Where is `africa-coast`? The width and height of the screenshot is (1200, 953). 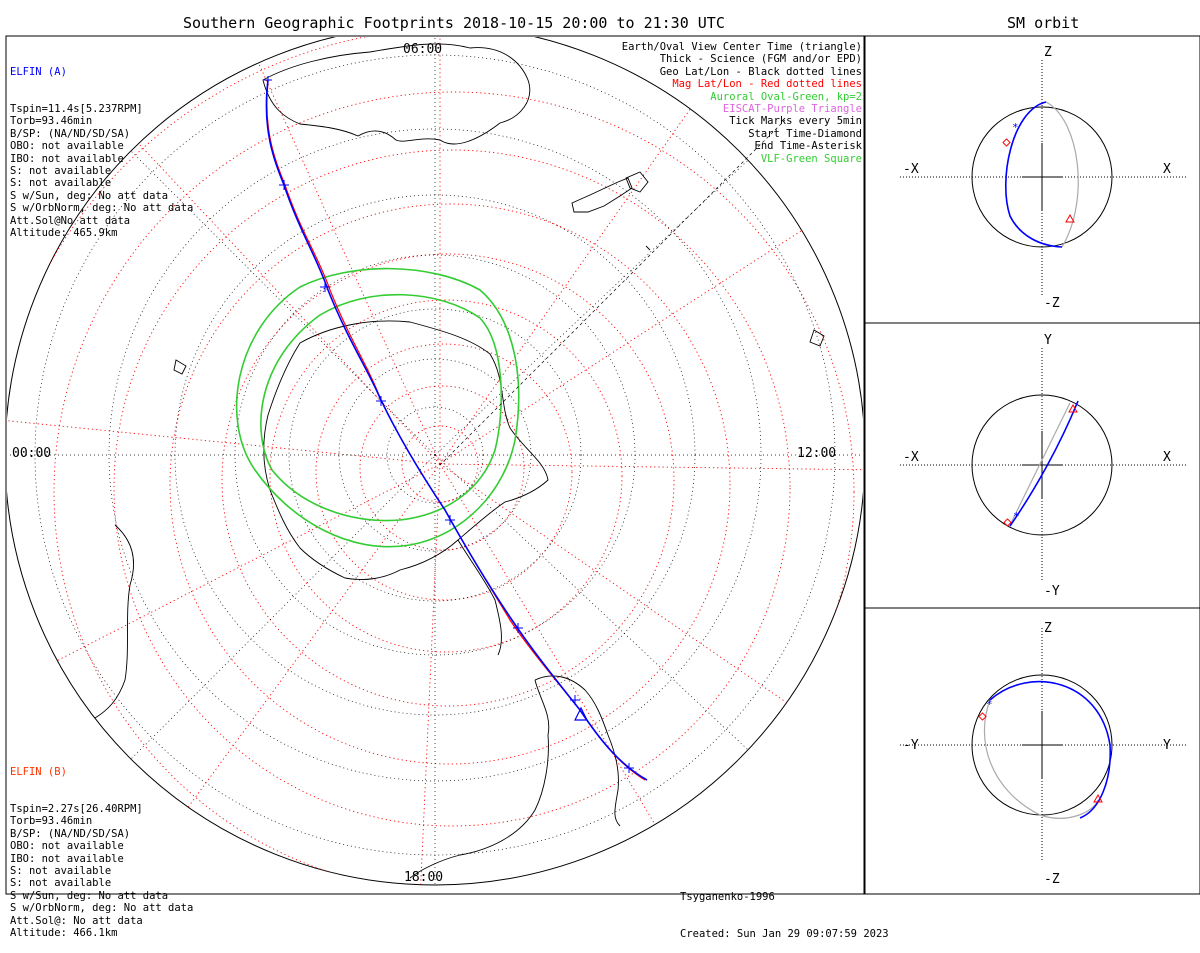
africa-coast is located at coordinates (114, 621).